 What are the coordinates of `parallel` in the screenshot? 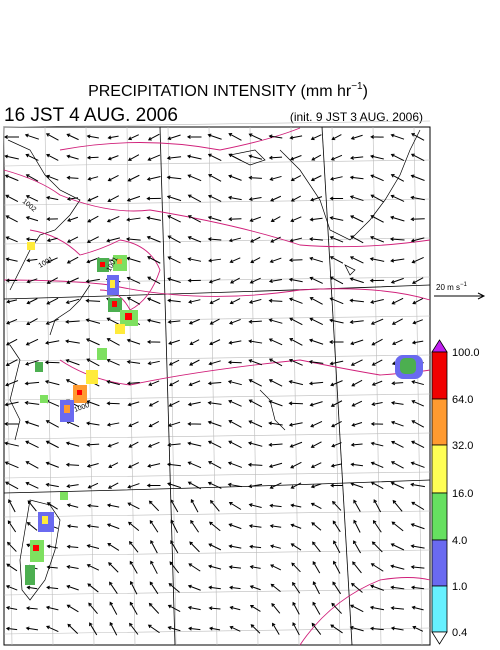 It's located at (217, 436).